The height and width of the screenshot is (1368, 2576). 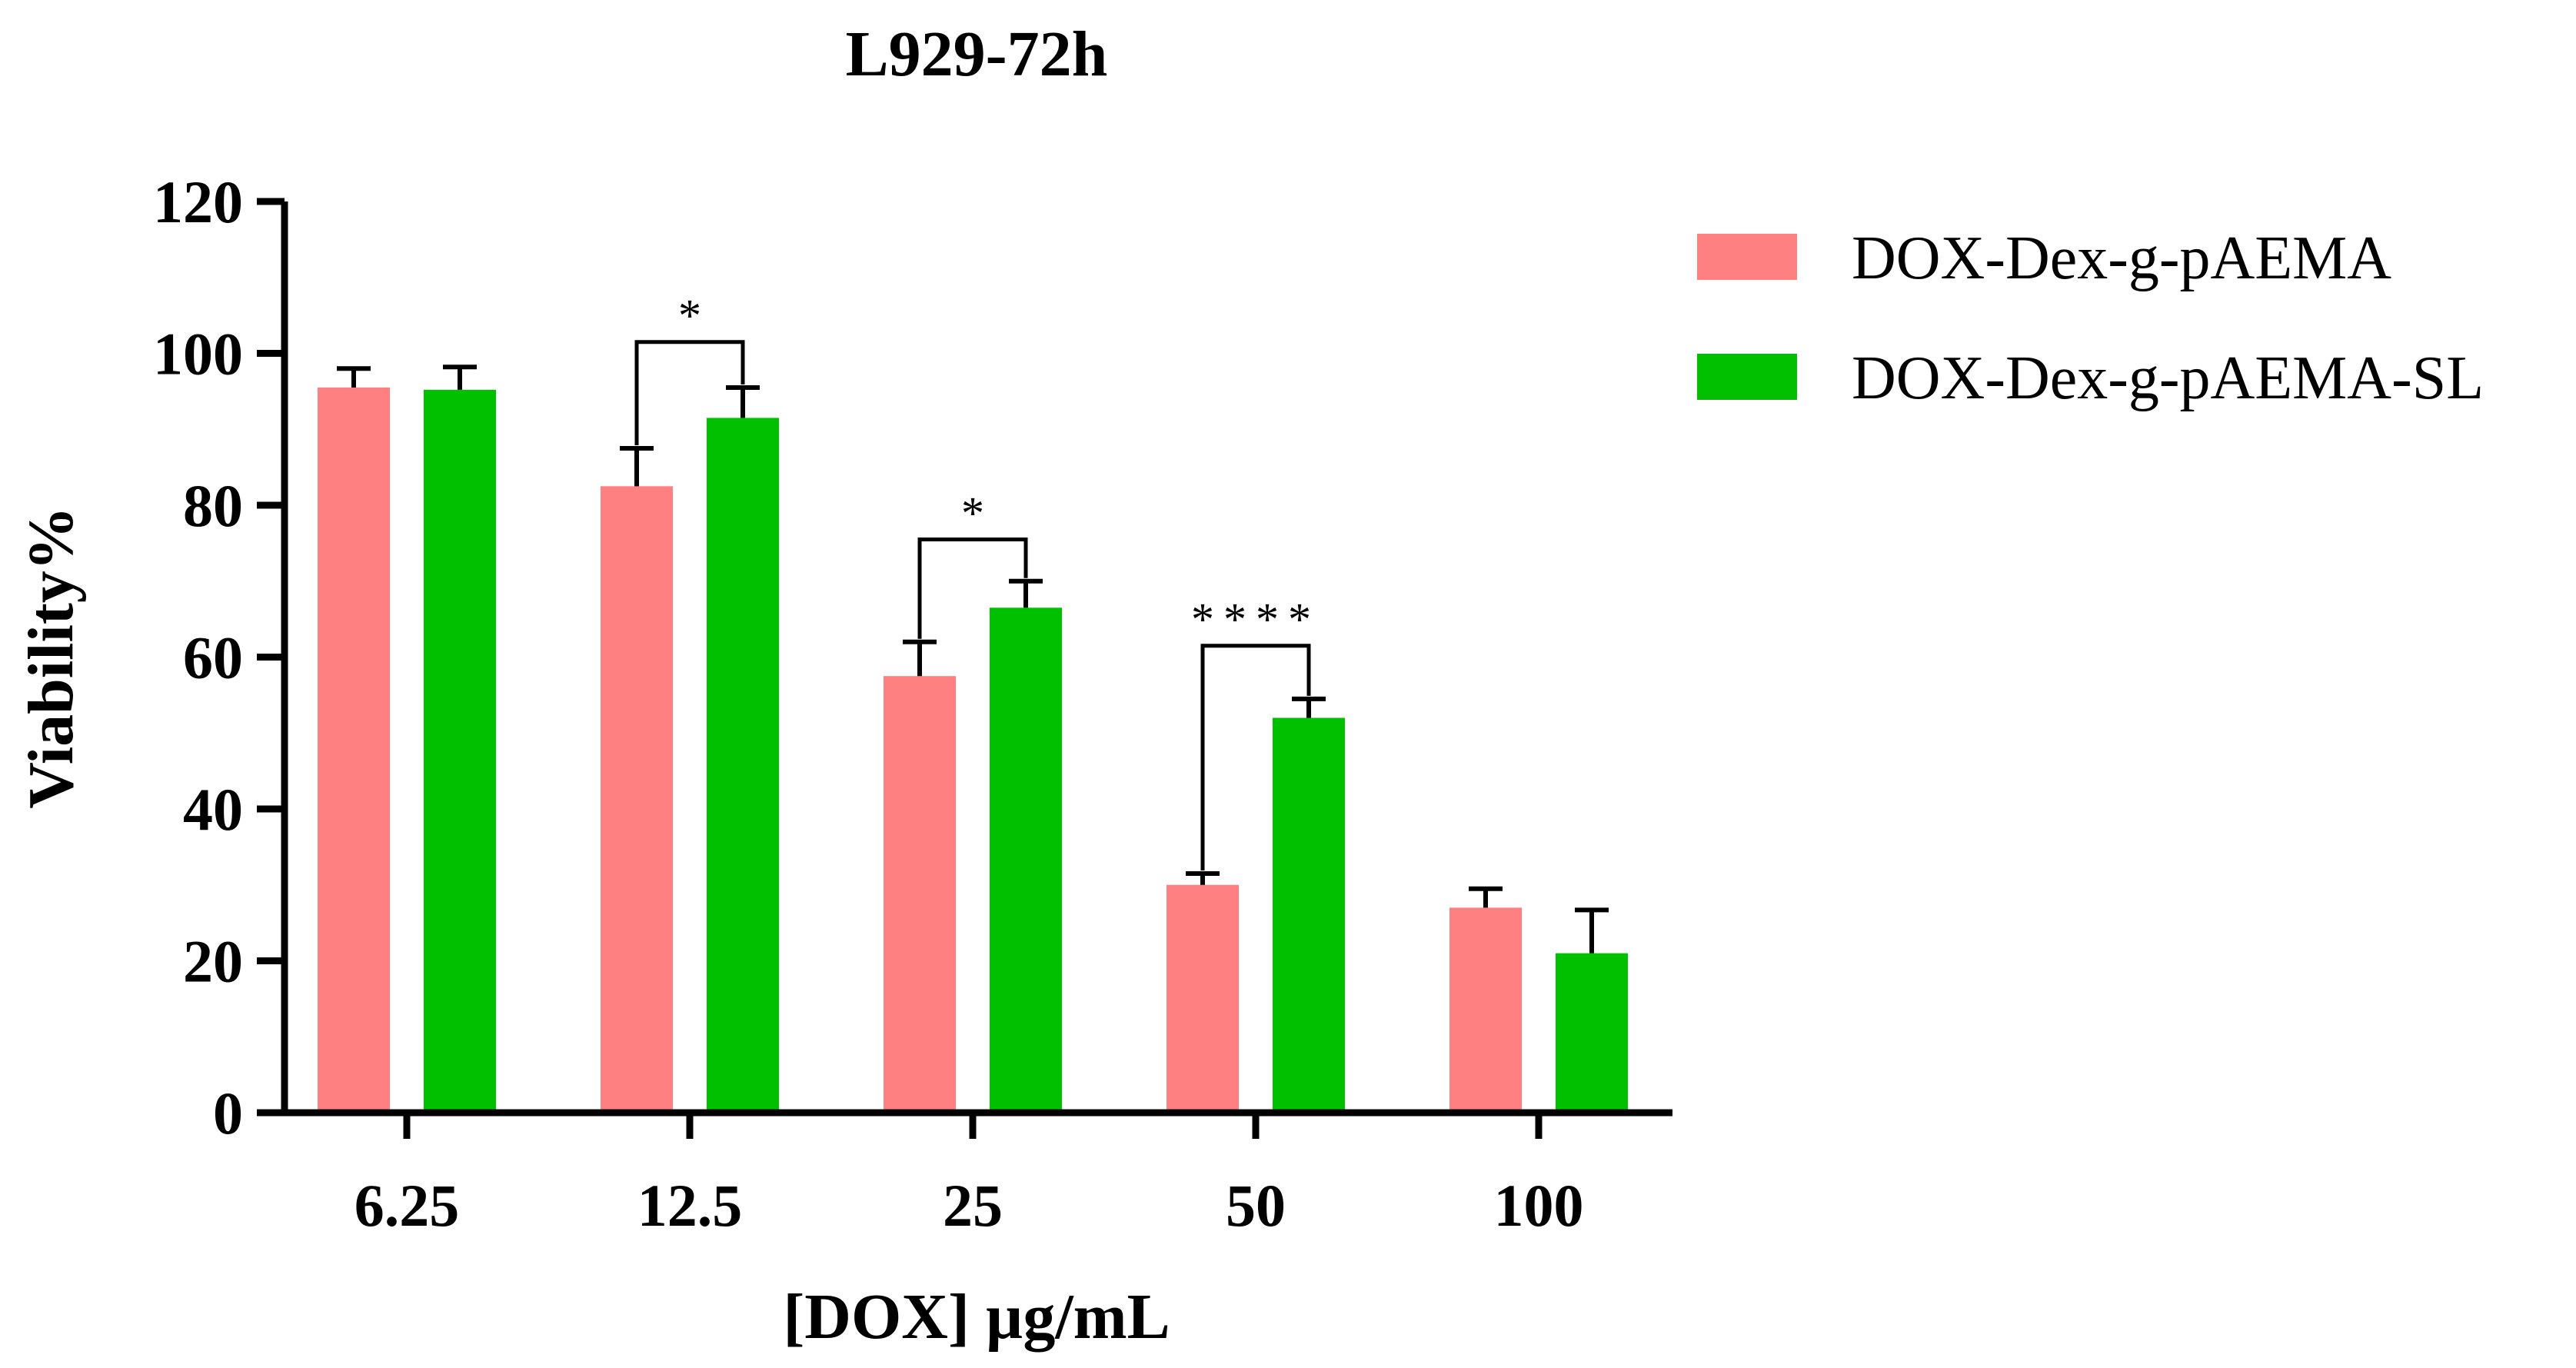 What do you see at coordinates (637, 799) in the screenshot?
I see `bar-dox-dex-g-paema-12.5` at bounding box center [637, 799].